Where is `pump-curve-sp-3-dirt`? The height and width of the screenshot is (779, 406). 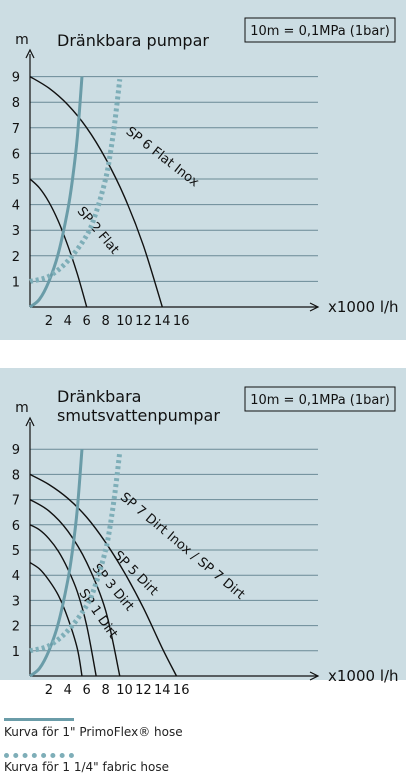 pump-curve-sp-3-dirt is located at coordinates (63, 600).